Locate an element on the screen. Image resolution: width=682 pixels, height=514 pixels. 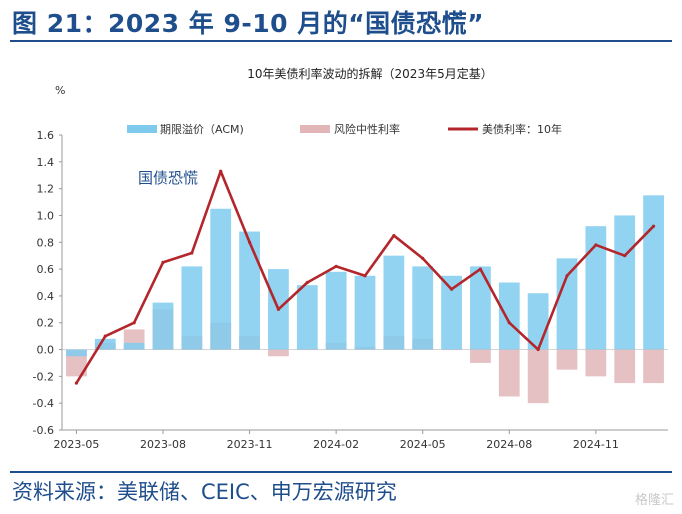
y-tick-label: 0.0 is located at coordinates (46, 350).